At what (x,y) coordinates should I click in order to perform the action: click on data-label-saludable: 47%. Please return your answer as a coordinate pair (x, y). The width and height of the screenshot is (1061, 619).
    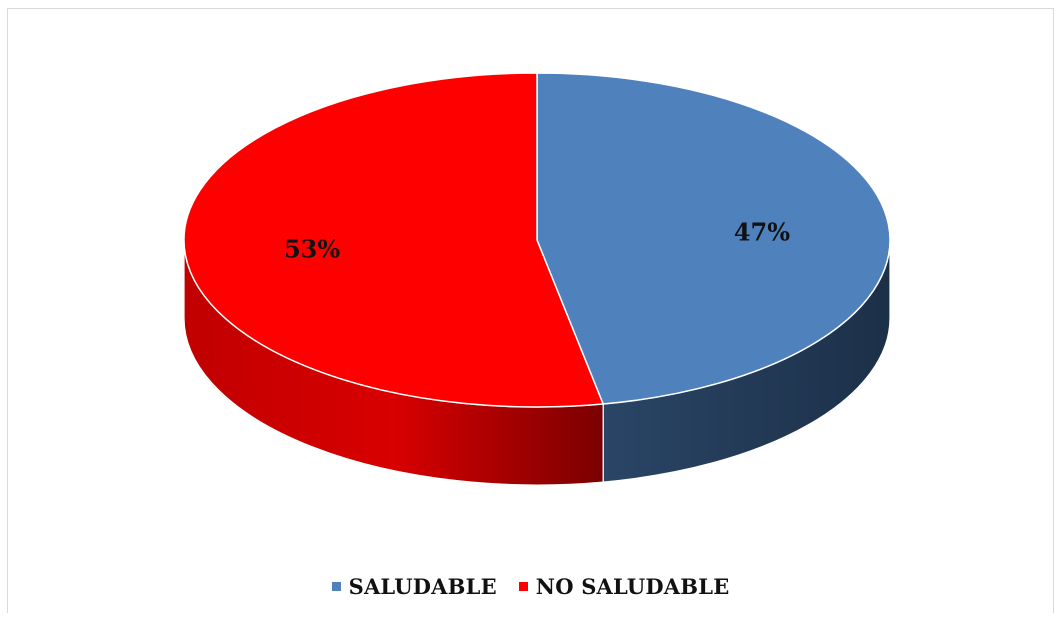
    Looking at the image, I should click on (762, 232).